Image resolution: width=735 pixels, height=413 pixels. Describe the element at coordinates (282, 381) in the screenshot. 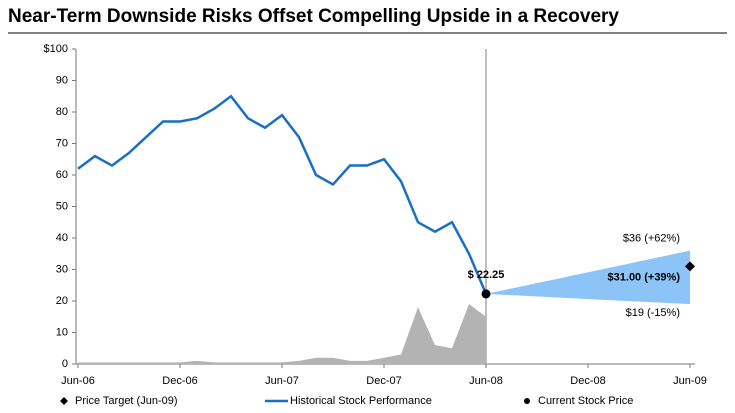

I see `x-tick-label: Jun-07` at that location.